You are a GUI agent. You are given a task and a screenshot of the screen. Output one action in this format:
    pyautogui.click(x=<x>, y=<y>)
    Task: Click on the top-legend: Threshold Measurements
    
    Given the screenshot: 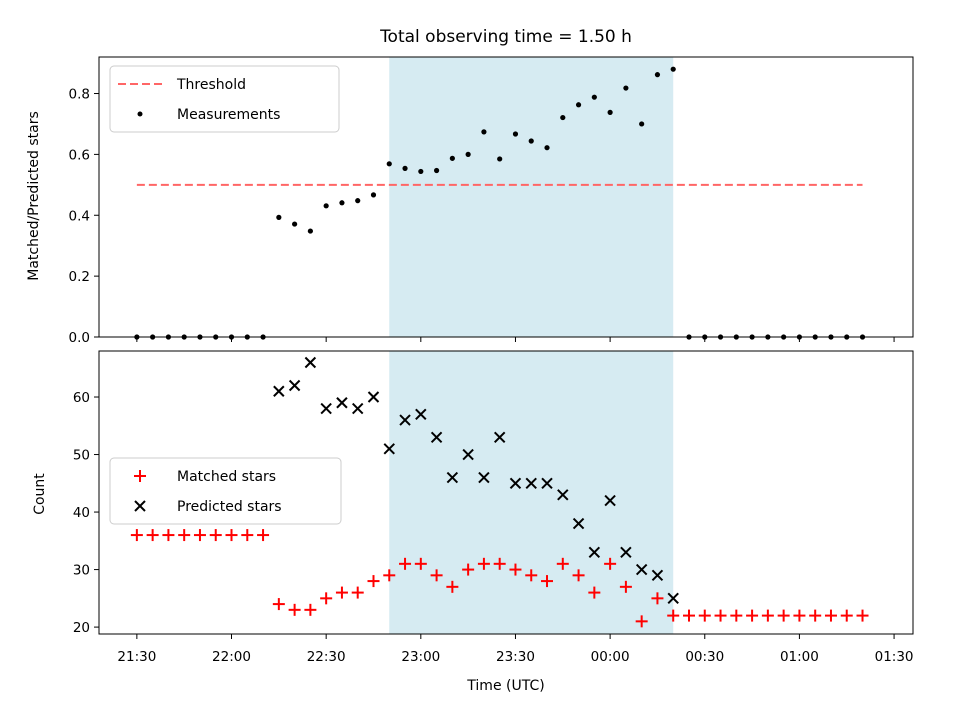 What is the action you would take?
    pyautogui.click(x=224, y=99)
    